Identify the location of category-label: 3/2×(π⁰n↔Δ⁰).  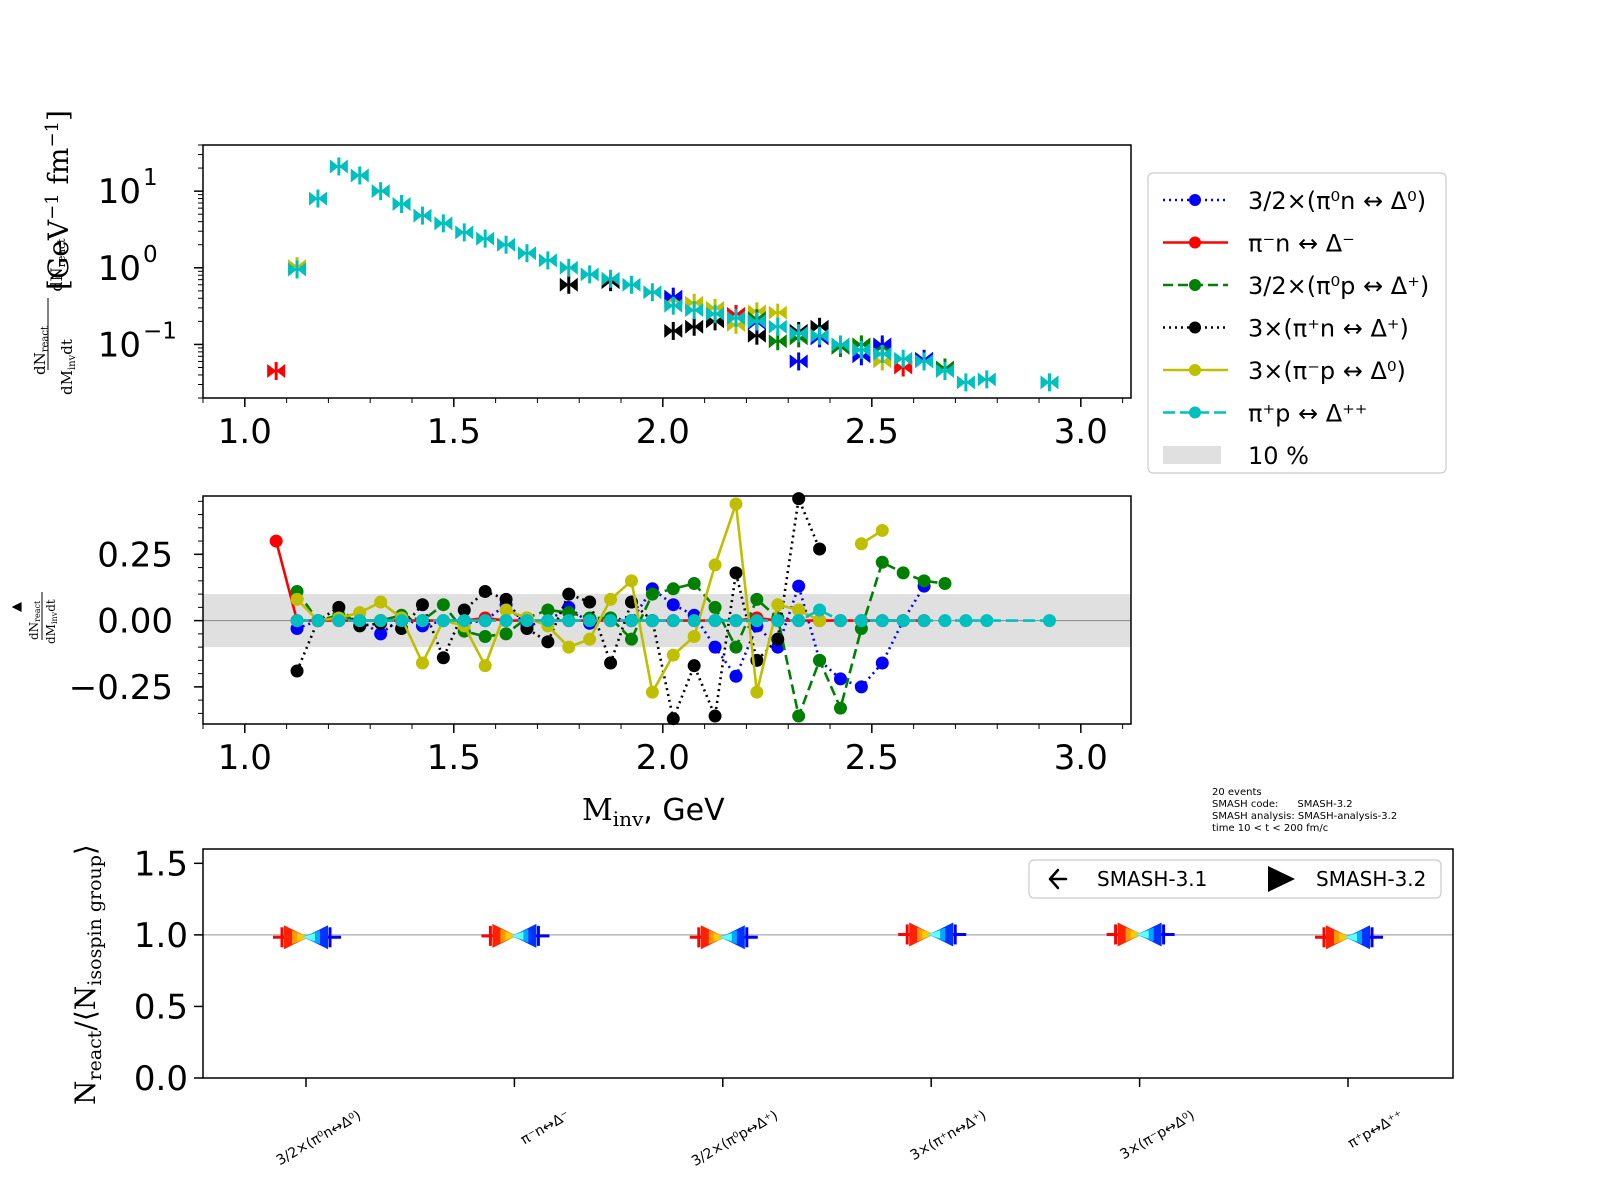
(319, 1138).